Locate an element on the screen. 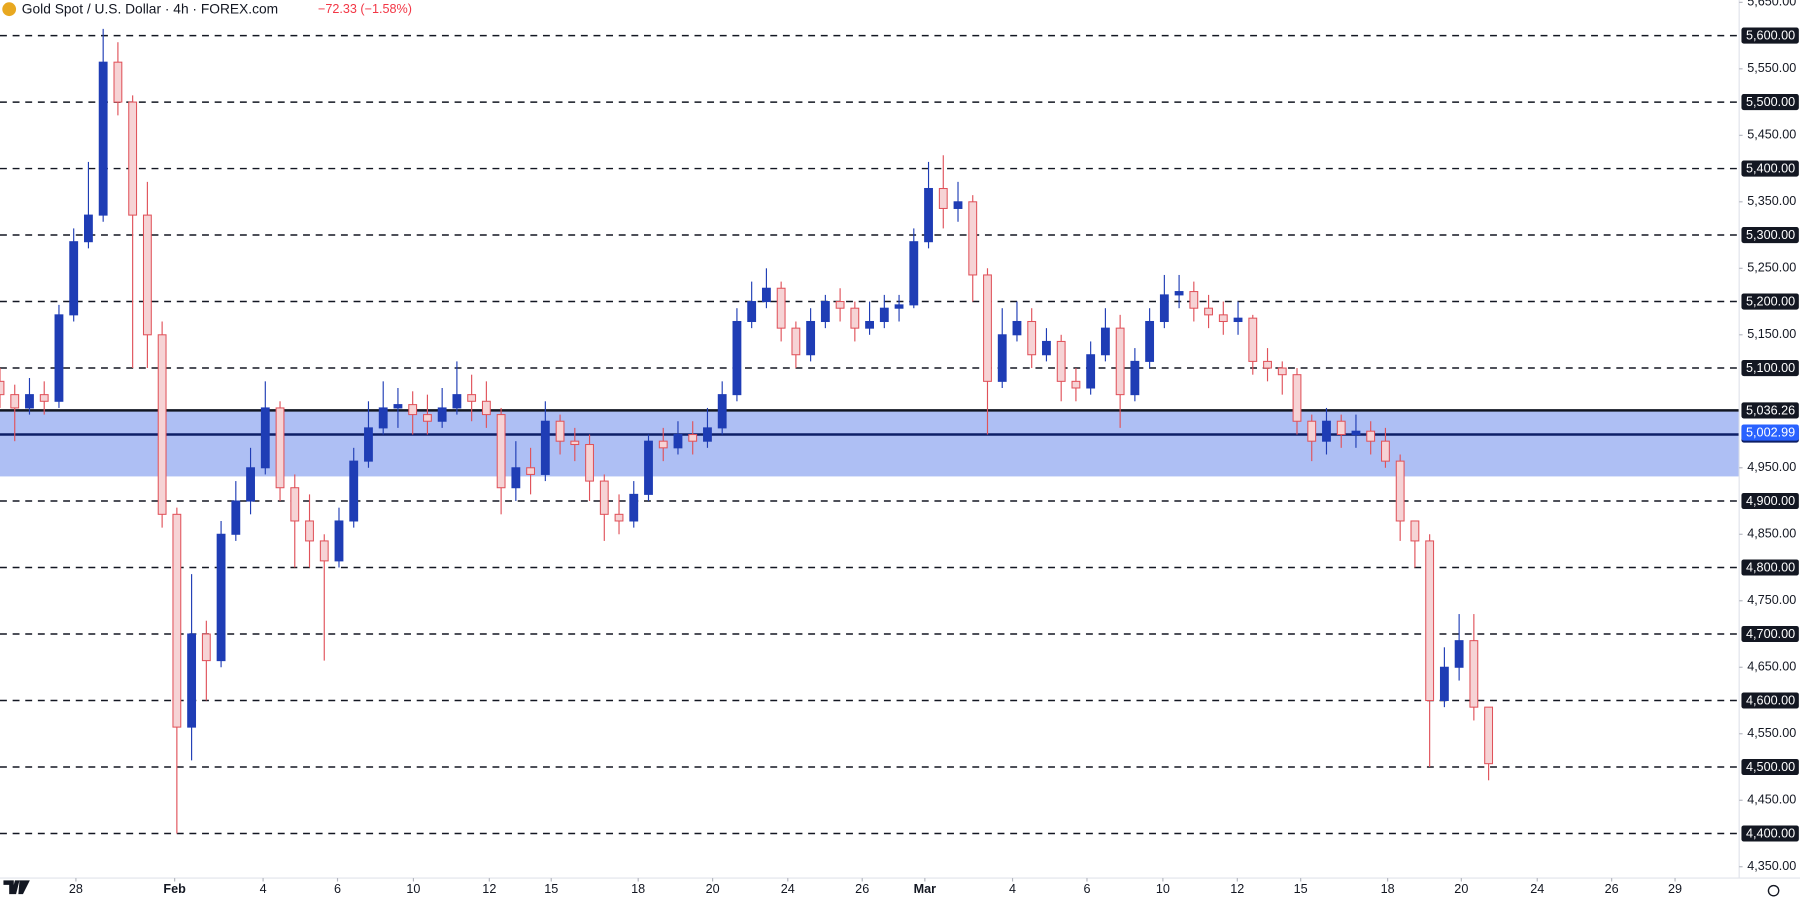 The image size is (1800, 901). x-tick-label: 24 is located at coordinates (1537, 889).